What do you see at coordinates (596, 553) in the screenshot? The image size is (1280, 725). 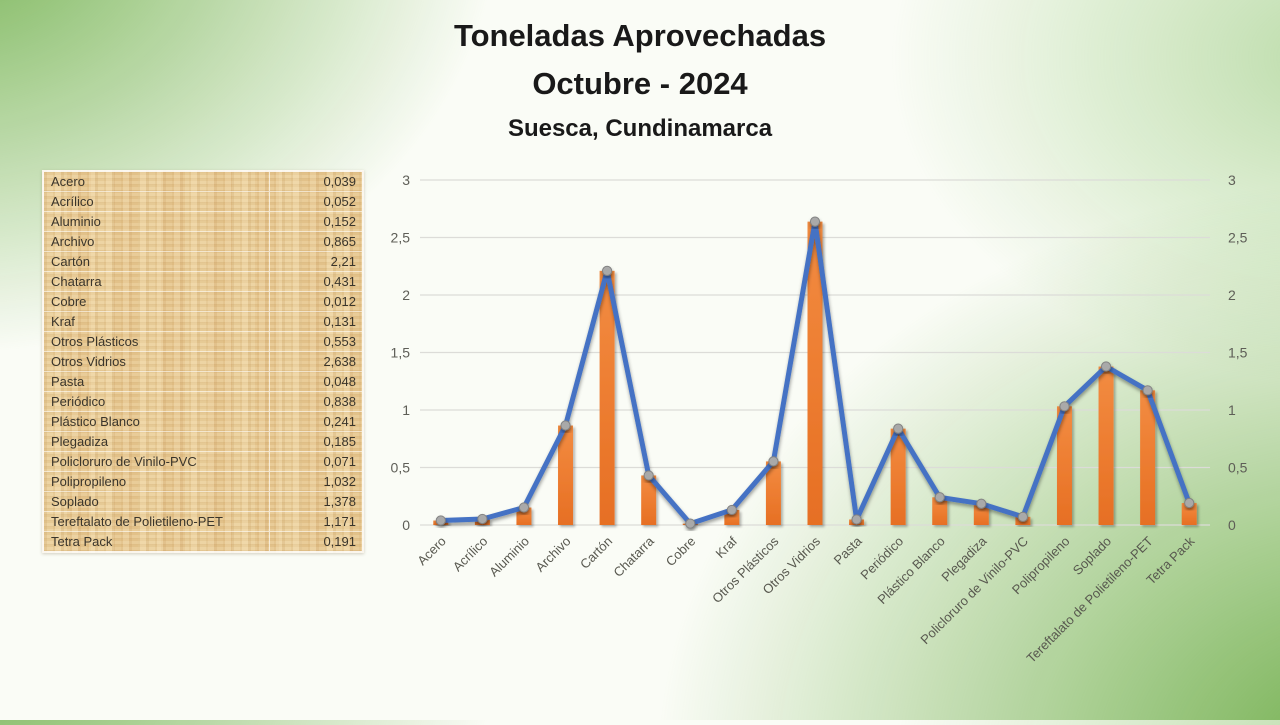 I see `x-axis-label: Cartón` at bounding box center [596, 553].